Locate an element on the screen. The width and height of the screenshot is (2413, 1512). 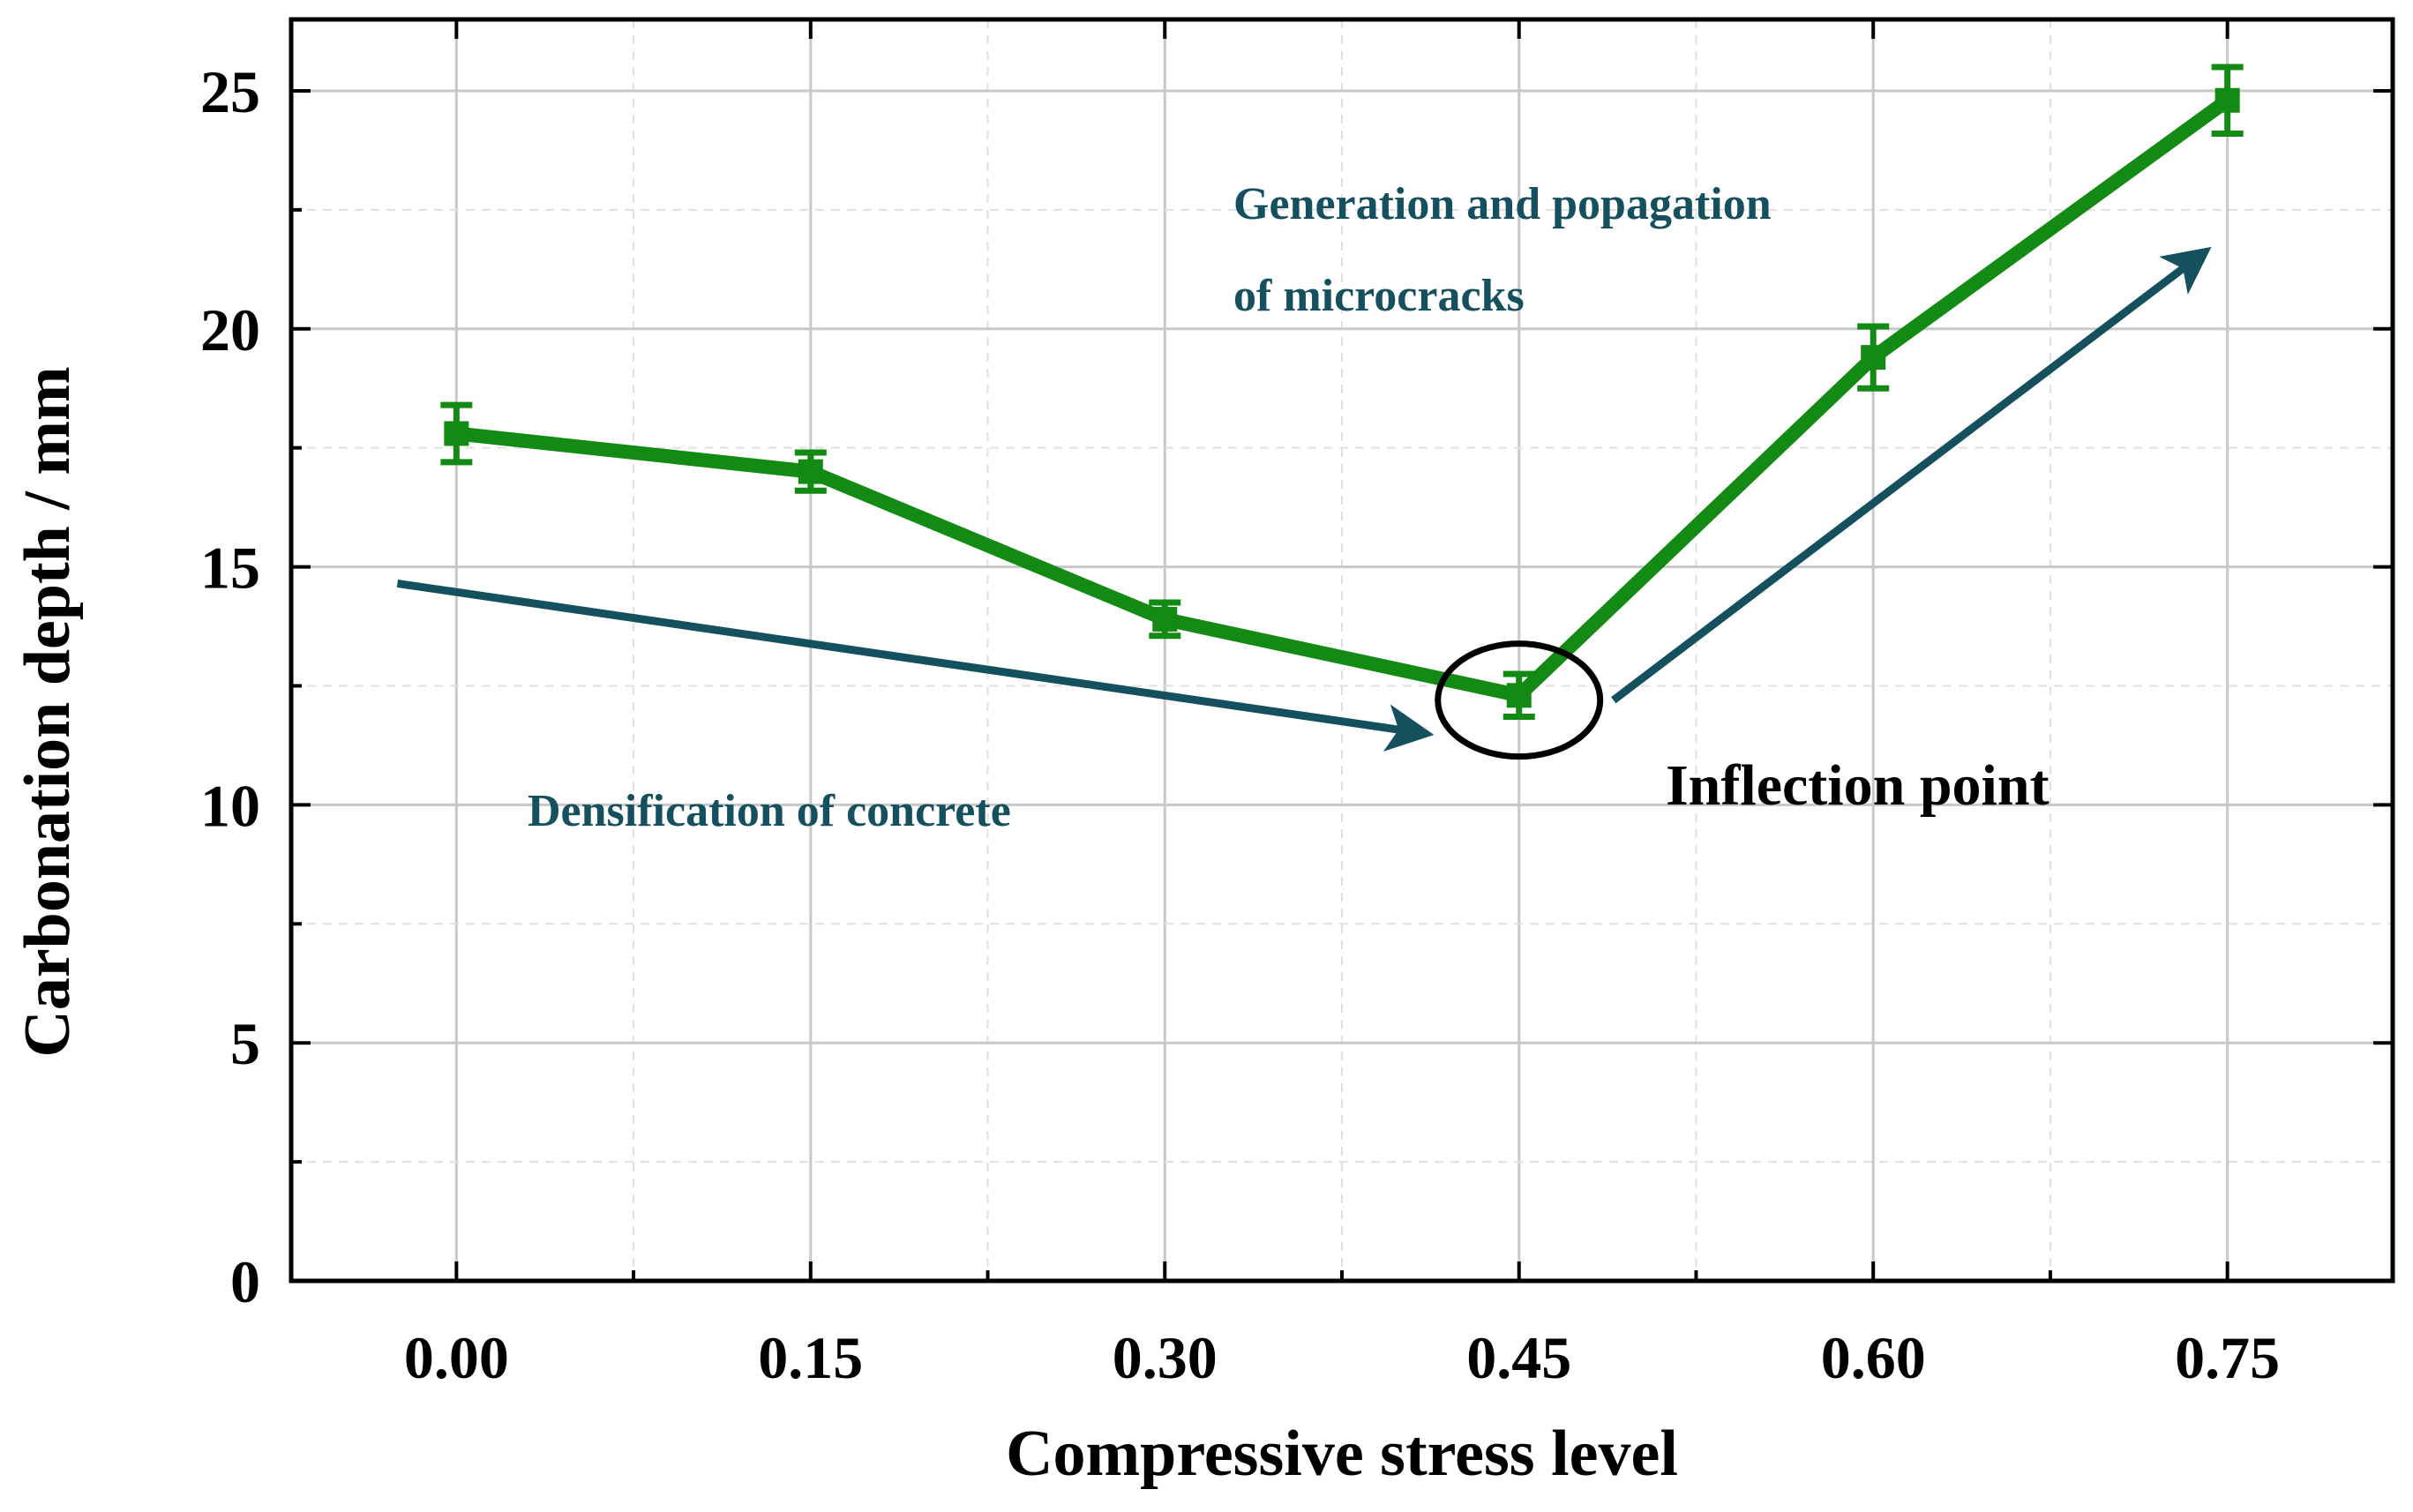
microcrack-arrow is located at coordinates (1912, 475).